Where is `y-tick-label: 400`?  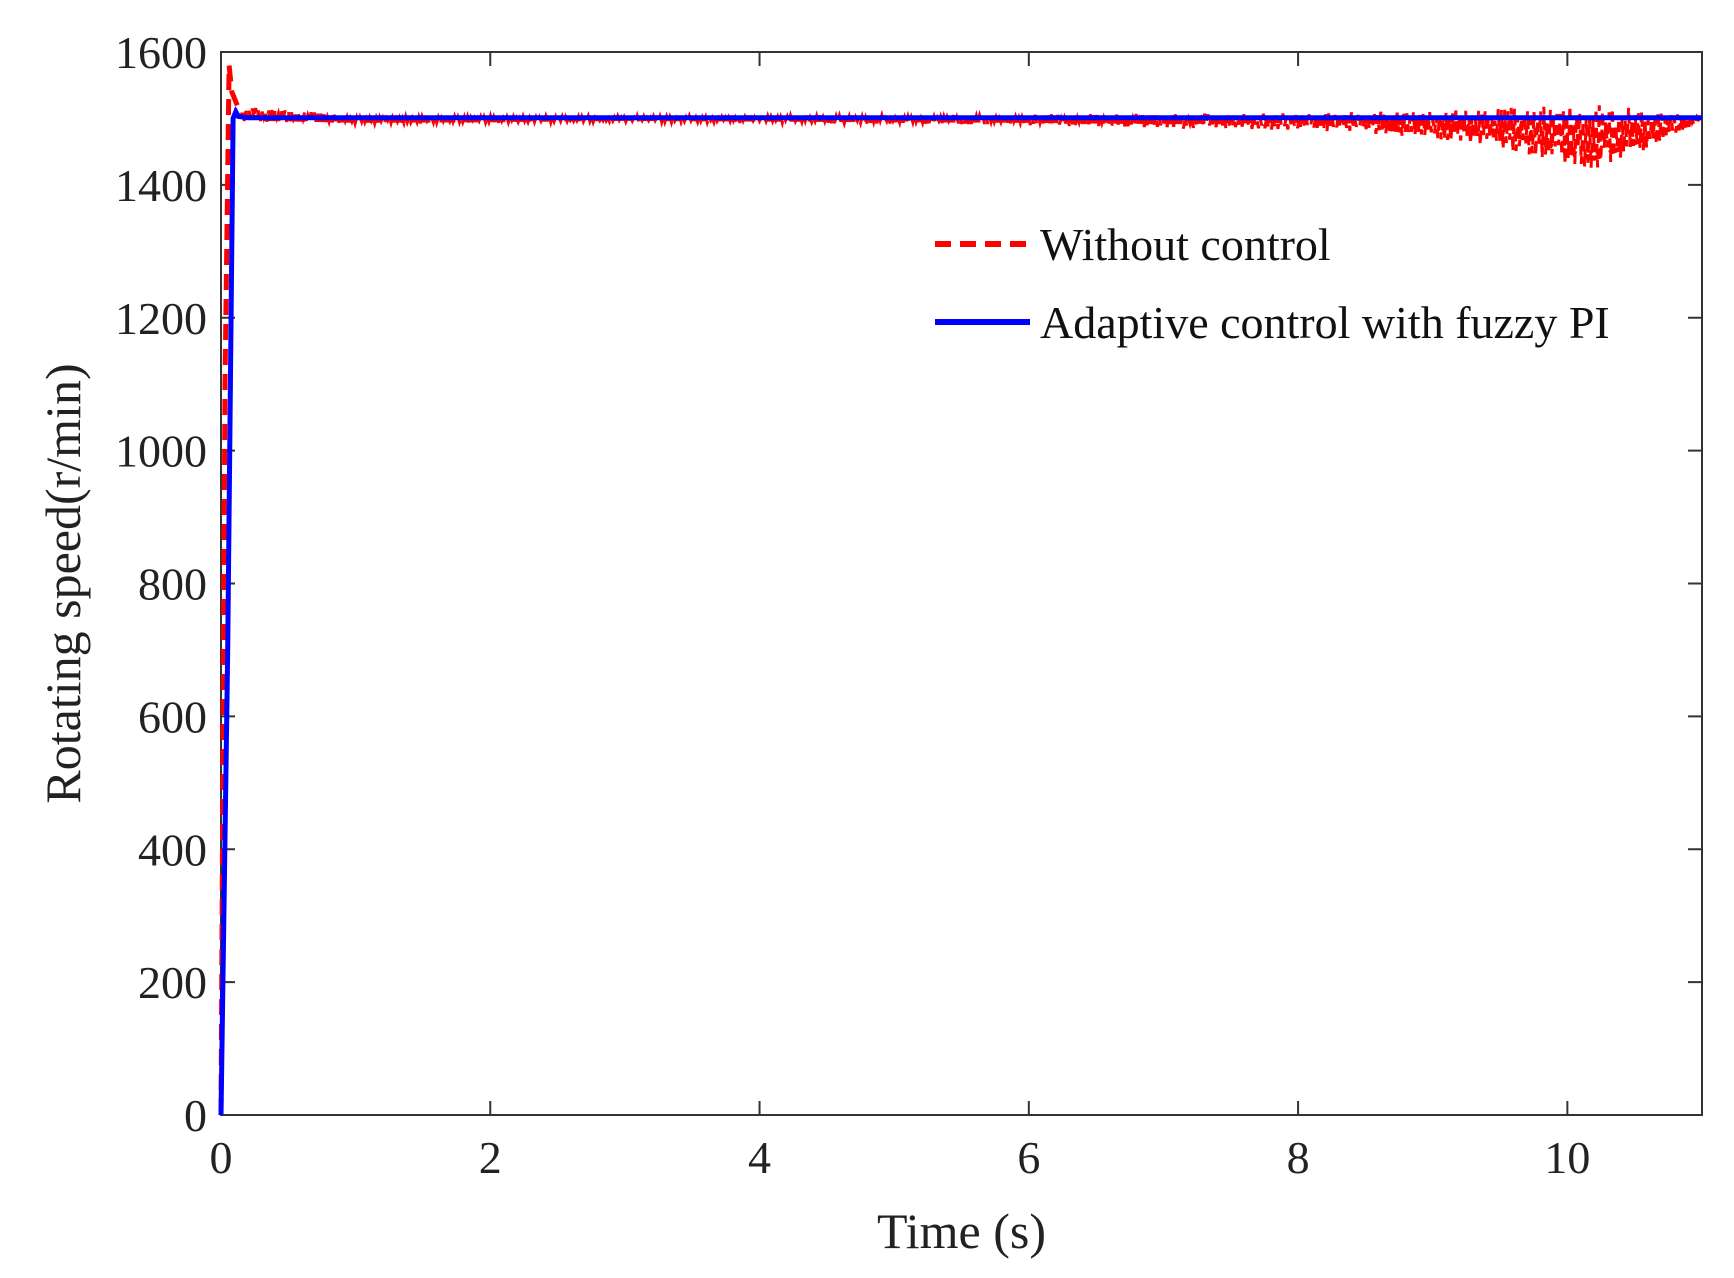 y-tick-label: 400 is located at coordinates (172, 849).